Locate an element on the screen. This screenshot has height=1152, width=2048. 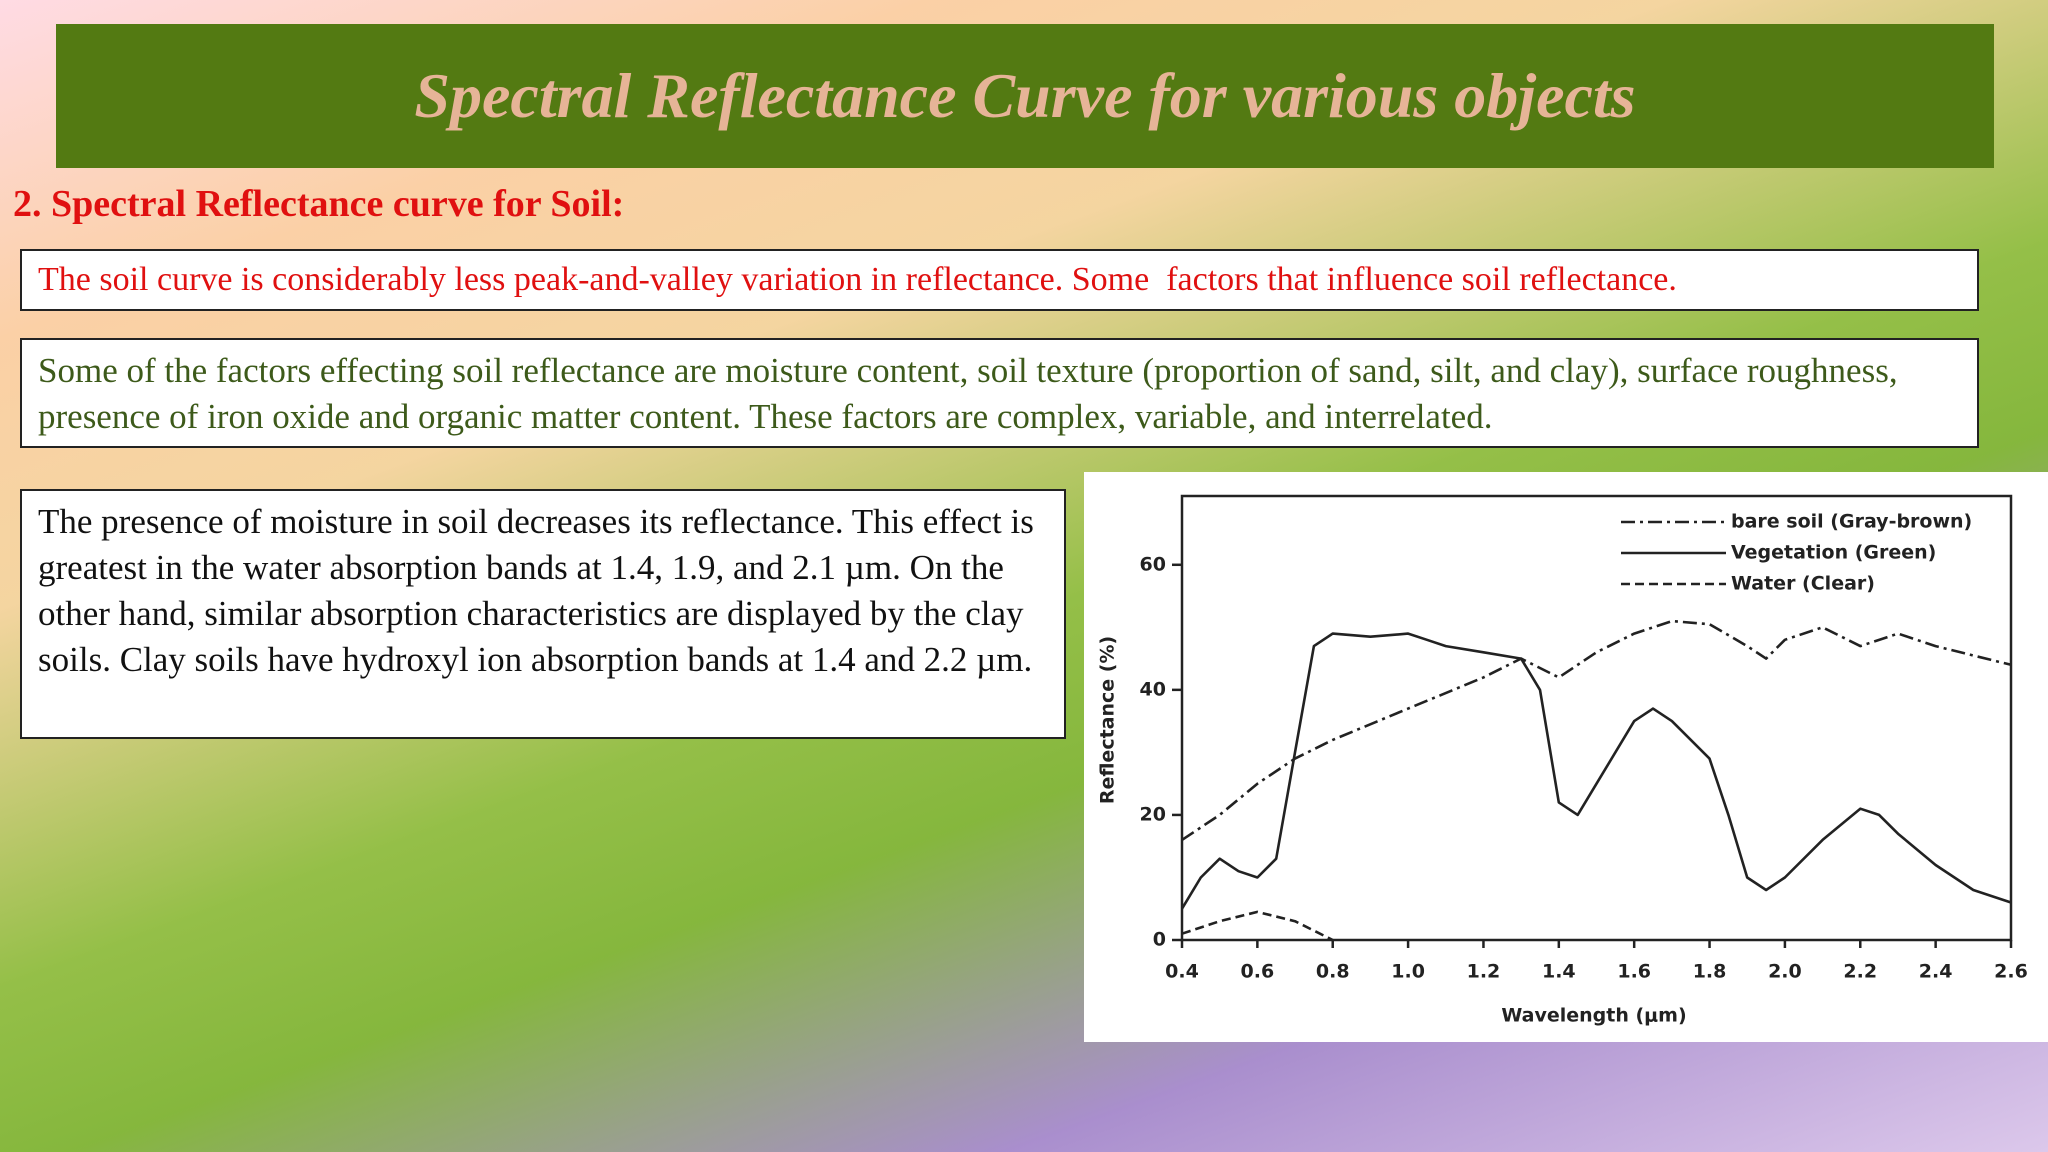
x-axis-label: Wavelength (μm) is located at coordinates (1593, 1016).